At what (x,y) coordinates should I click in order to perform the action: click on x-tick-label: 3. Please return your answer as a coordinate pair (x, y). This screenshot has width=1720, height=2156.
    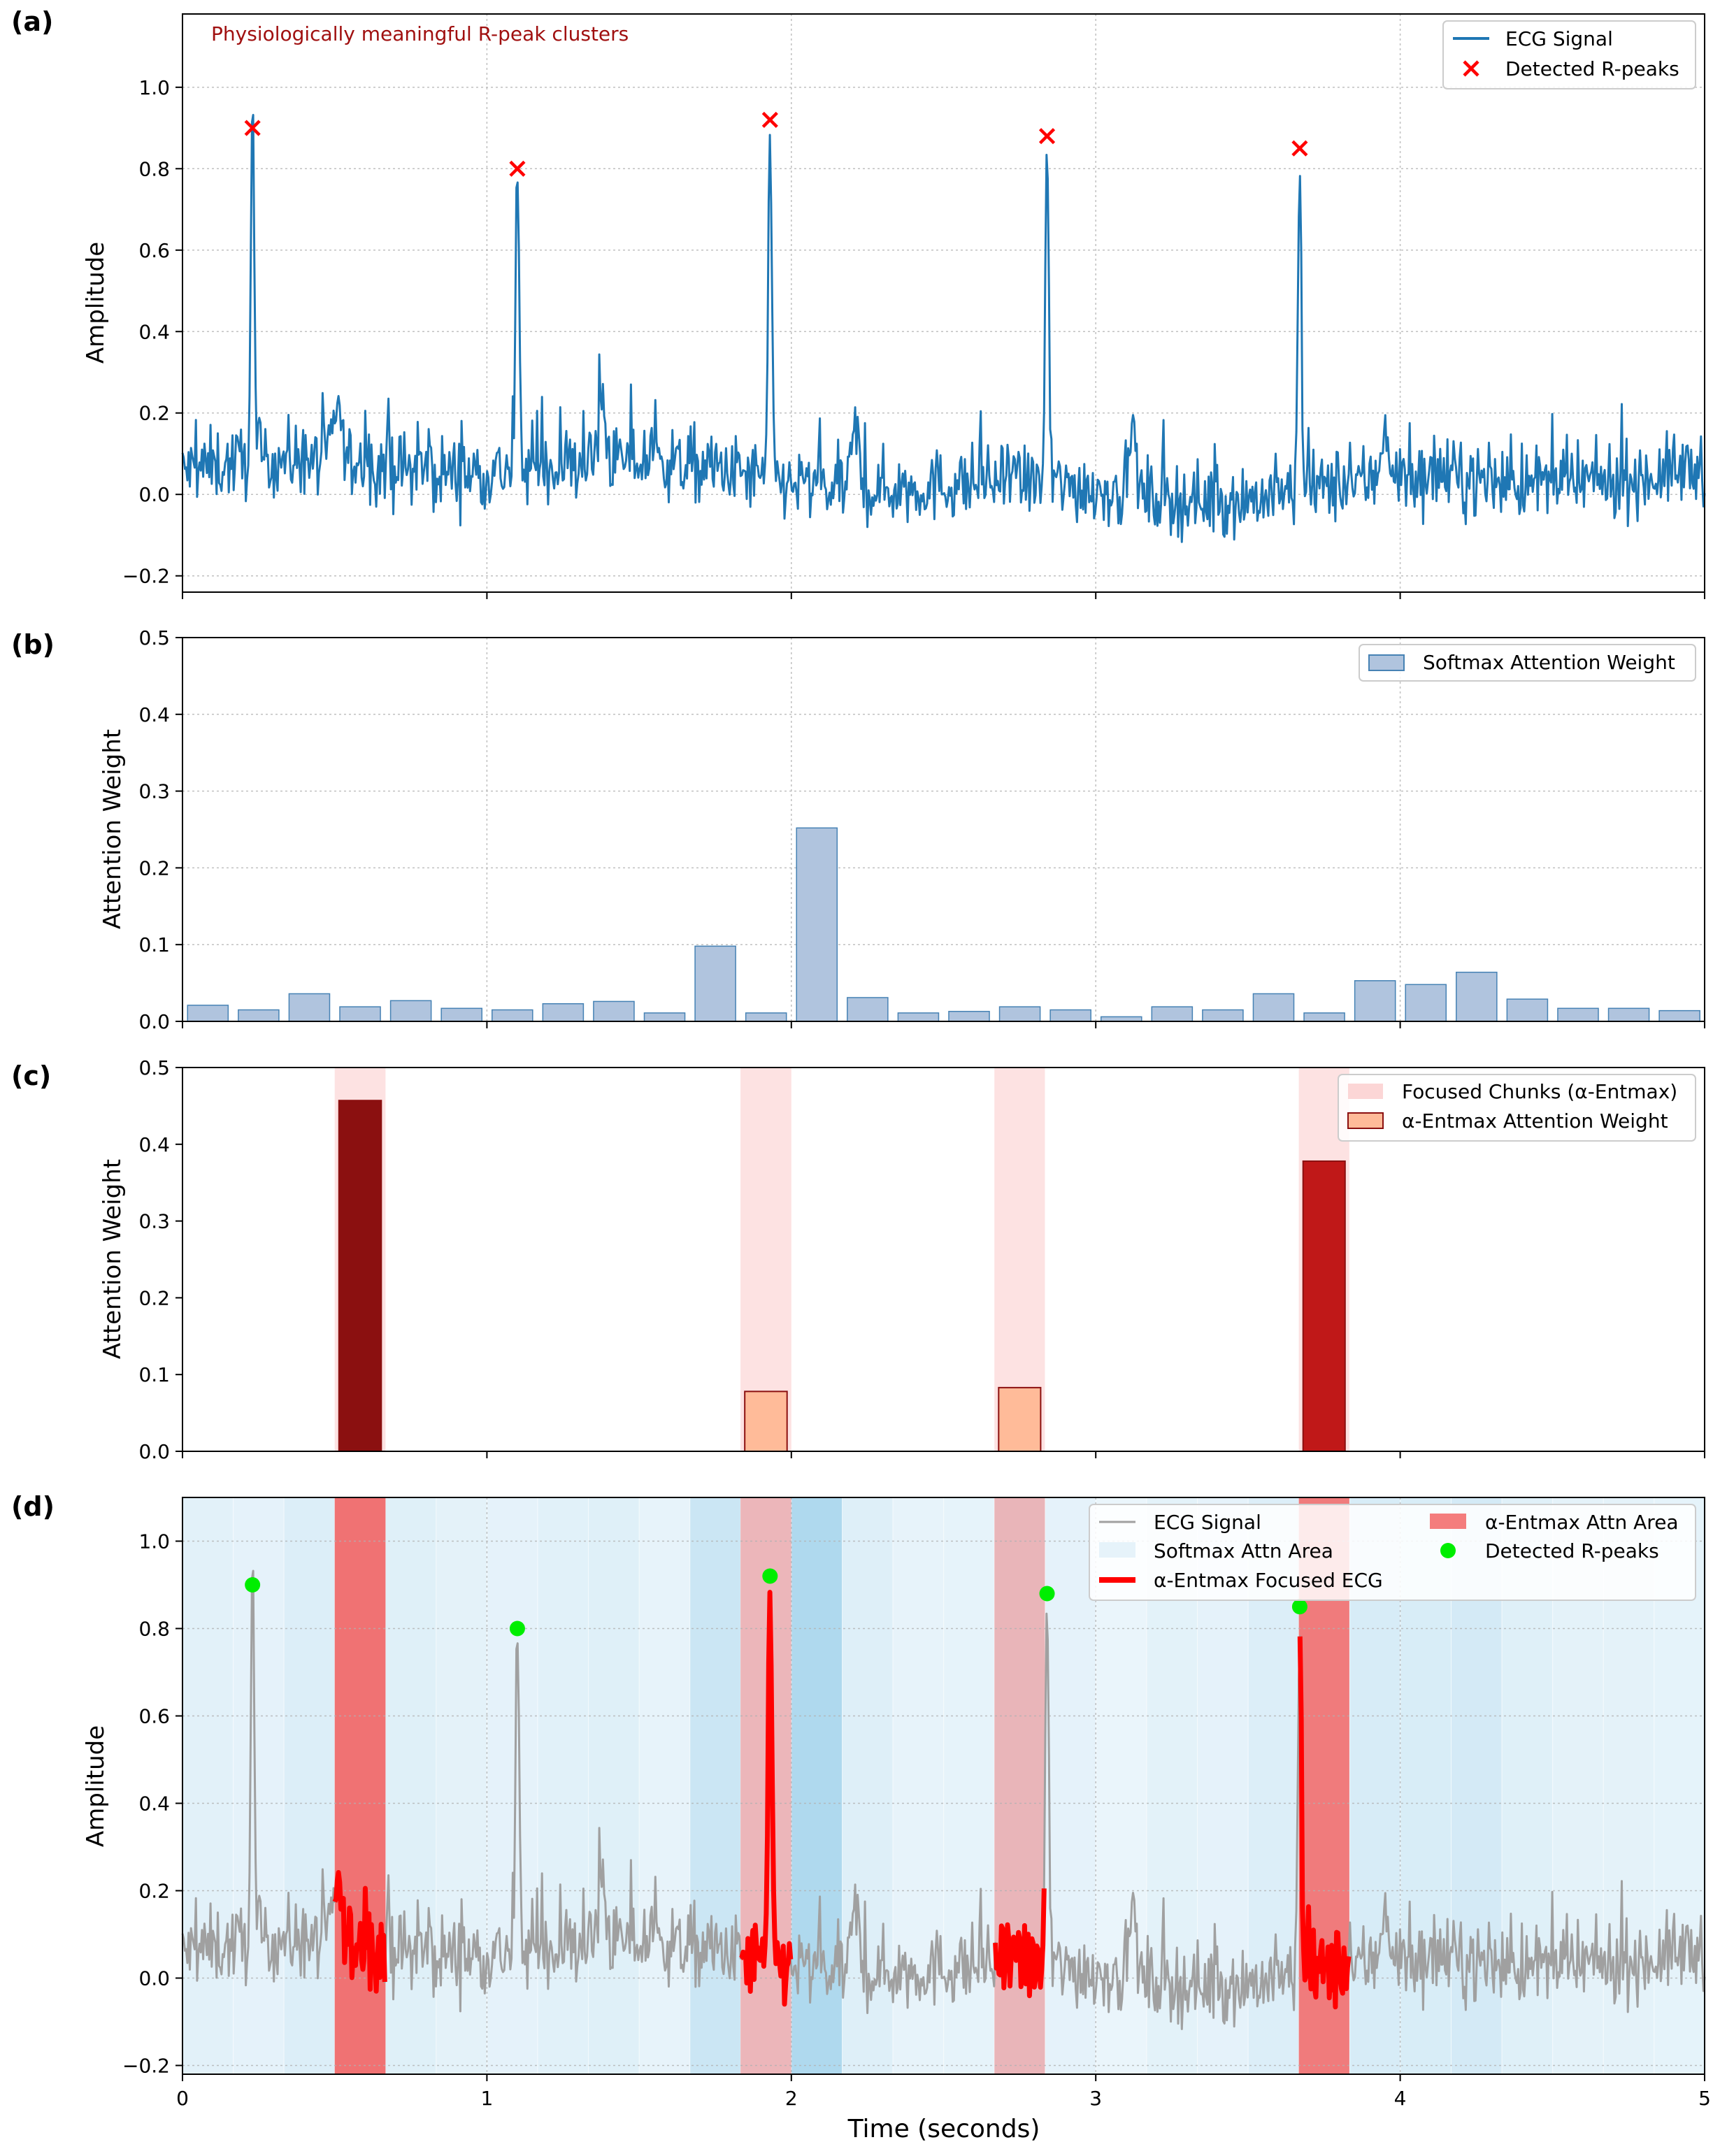
    Looking at the image, I should click on (1096, 2098).